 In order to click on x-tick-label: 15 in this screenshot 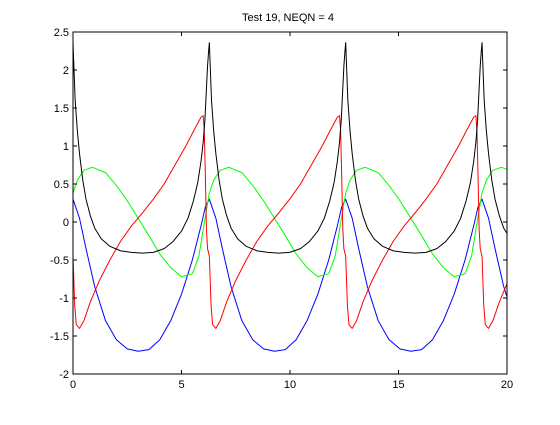, I will do `click(398, 385)`.